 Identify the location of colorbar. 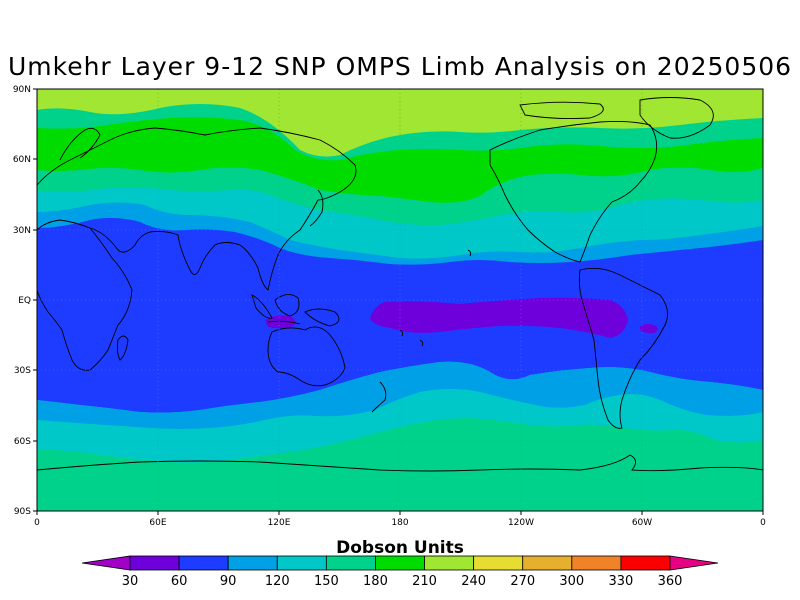
(400, 563).